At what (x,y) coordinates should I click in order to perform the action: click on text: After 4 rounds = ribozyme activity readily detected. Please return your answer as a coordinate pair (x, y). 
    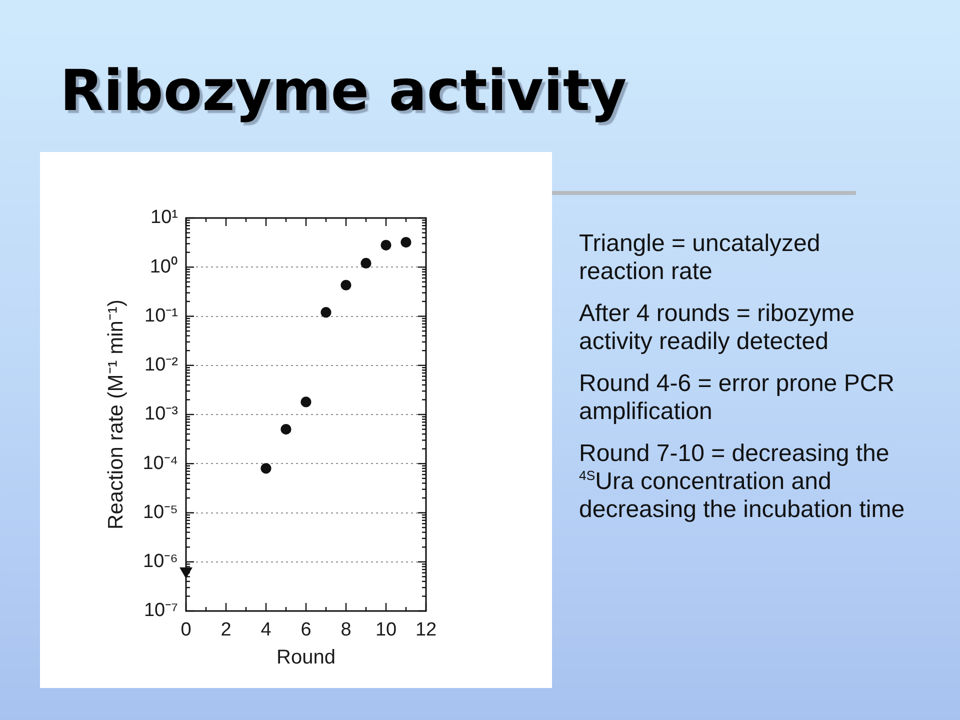
    Looking at the image, I should click on (717, 328).